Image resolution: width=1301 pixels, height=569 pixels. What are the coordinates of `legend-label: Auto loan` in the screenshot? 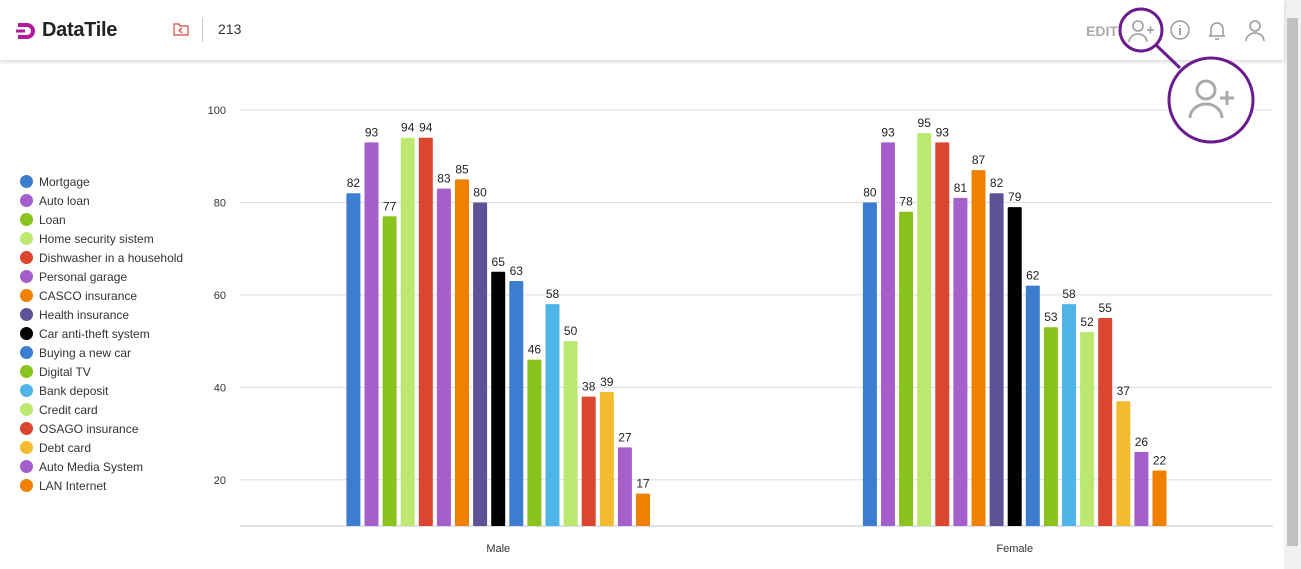 It's located at (64, 200).